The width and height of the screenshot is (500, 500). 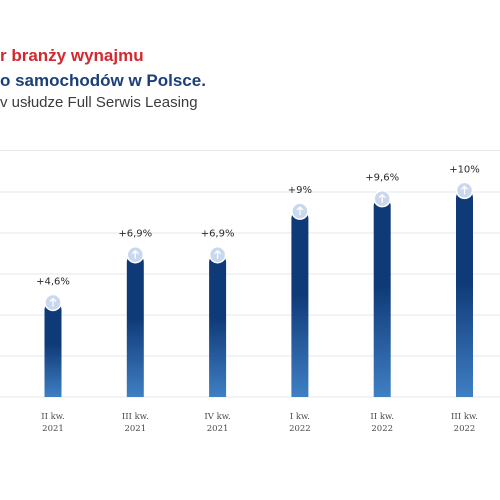 I want to click on x-tick-label: IV kw., so click(x=217, y=417).